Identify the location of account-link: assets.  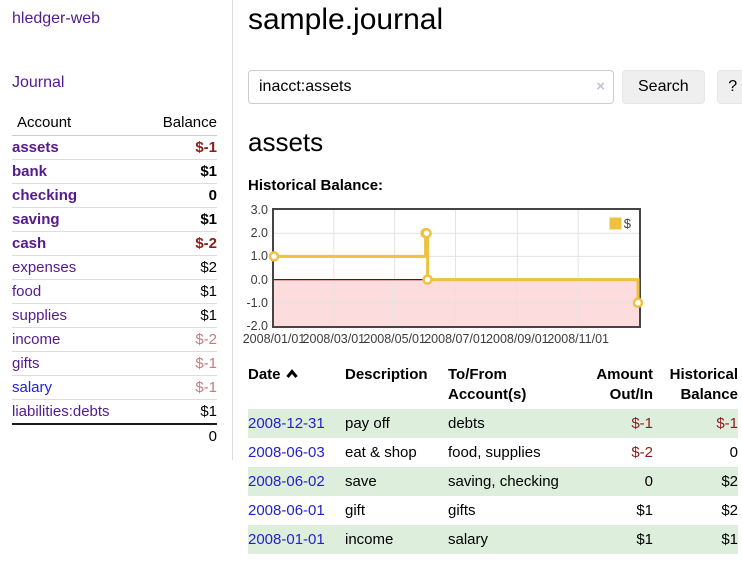
(35, 147).